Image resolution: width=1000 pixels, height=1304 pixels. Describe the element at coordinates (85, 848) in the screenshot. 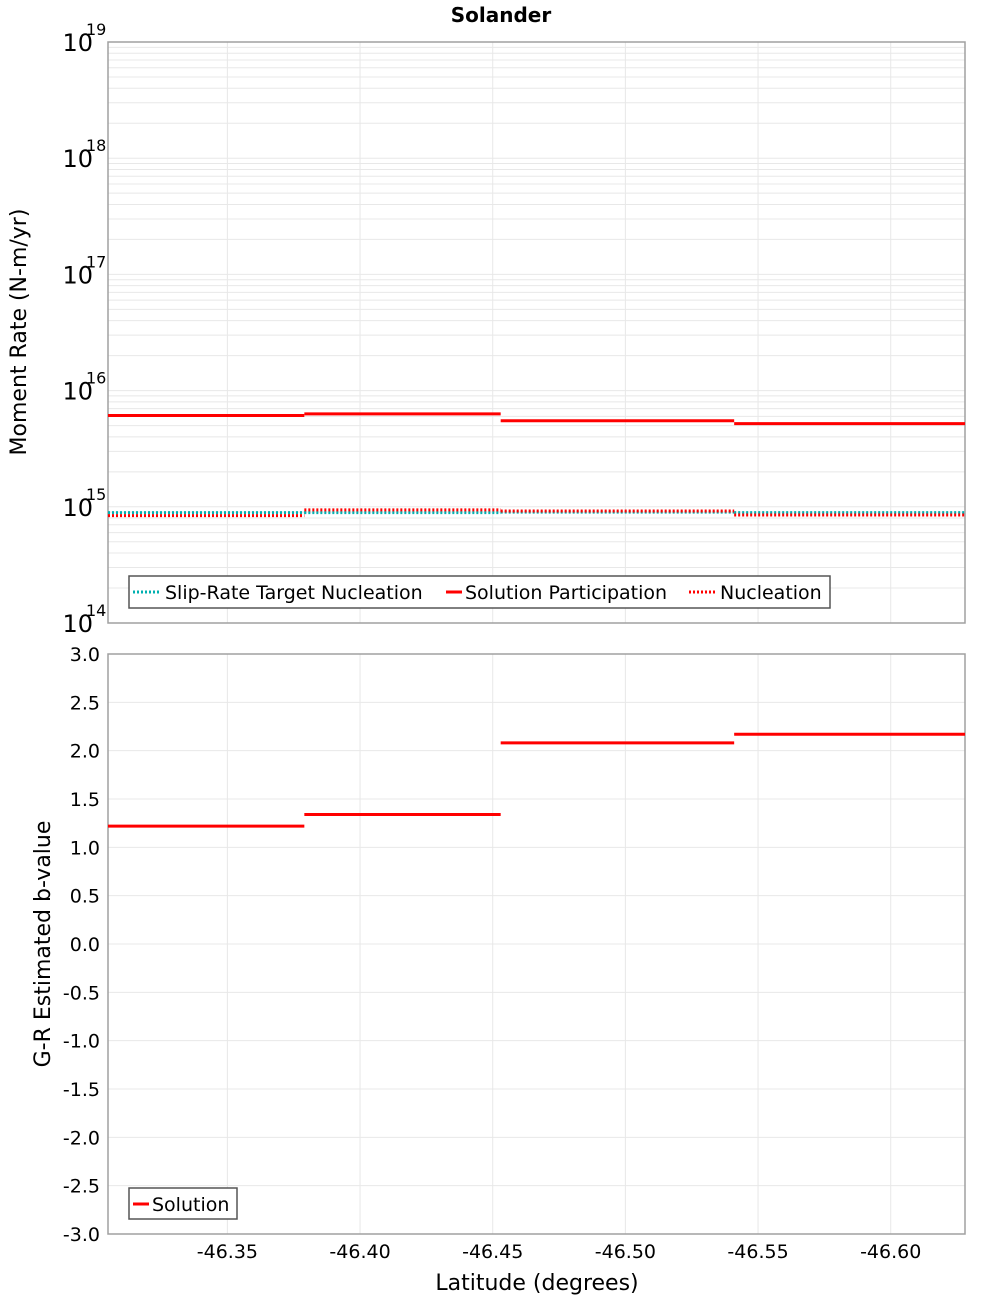

I see `y-tick-label: 1.0` at that location.